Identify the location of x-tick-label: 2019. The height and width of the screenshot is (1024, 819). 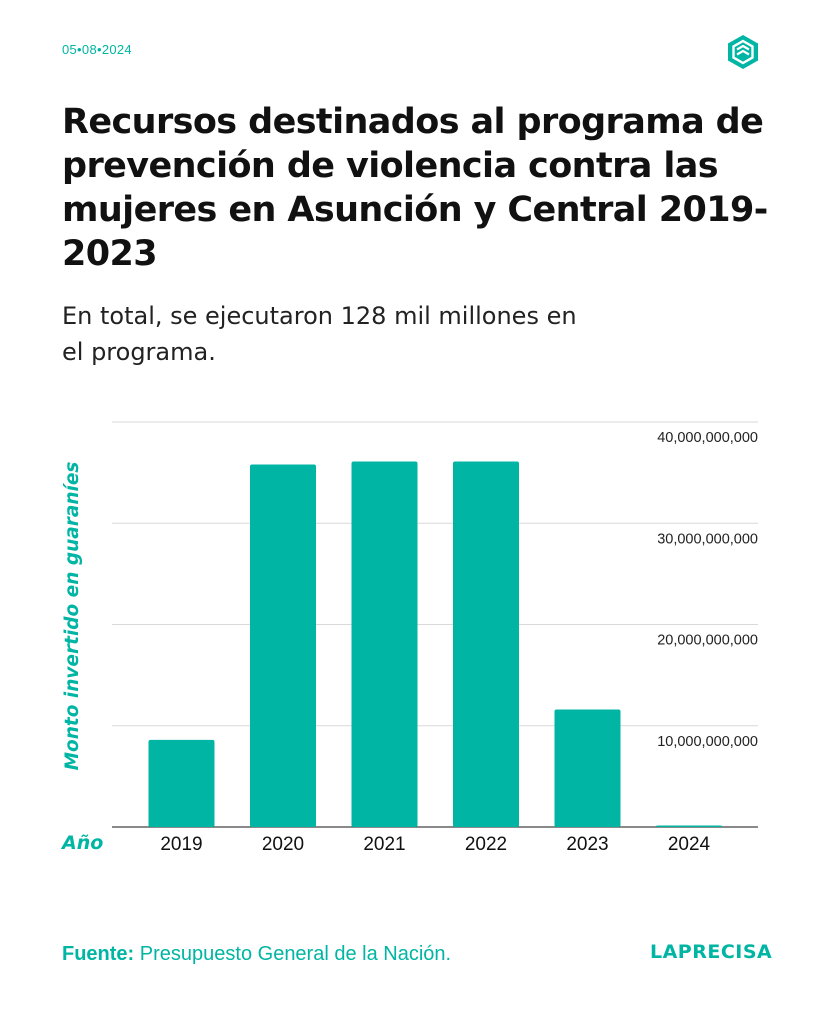
(181, 844).